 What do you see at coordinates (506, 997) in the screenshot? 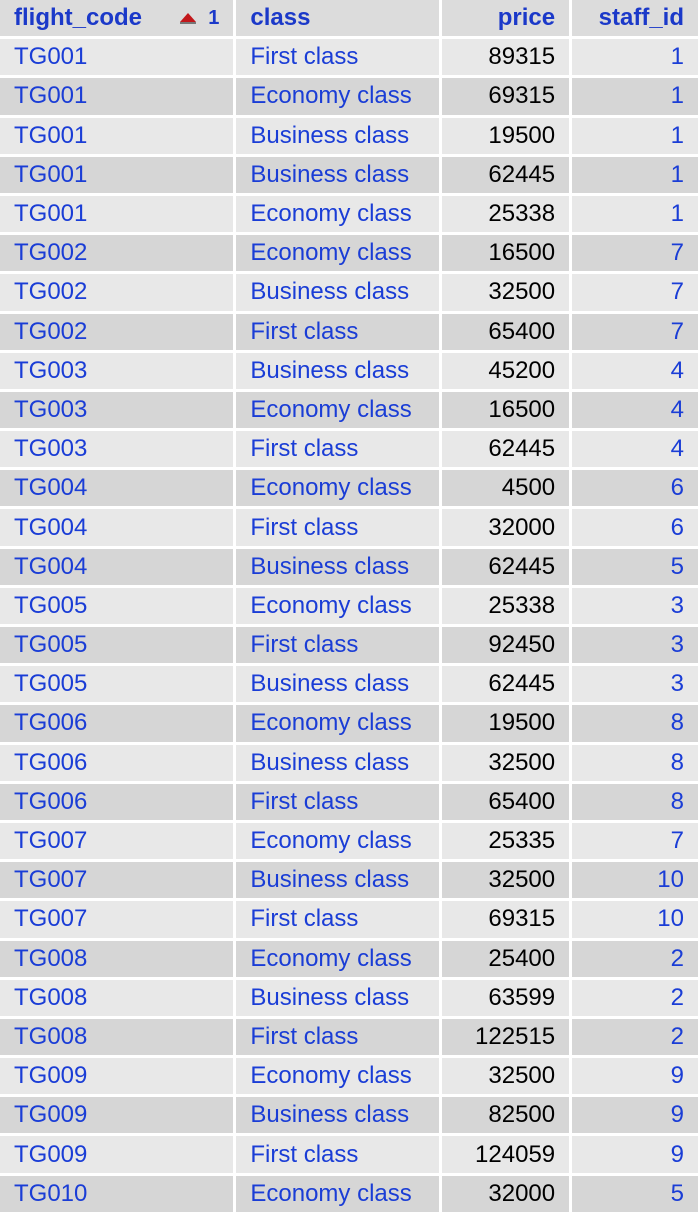
I see `price-cell: 63599` at bounding box center [506, 997].